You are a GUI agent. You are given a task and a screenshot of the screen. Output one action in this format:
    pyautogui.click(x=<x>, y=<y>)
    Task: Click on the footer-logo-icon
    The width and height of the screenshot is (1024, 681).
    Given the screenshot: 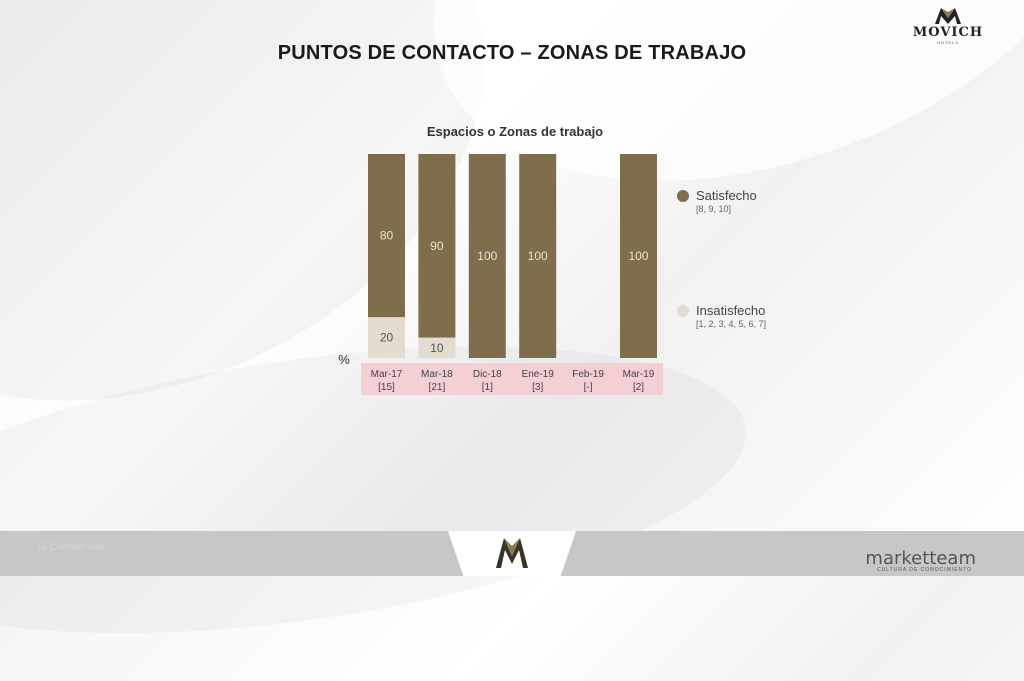 What is the action you would take?
    pyautogui.click(x=512, y=553)
    